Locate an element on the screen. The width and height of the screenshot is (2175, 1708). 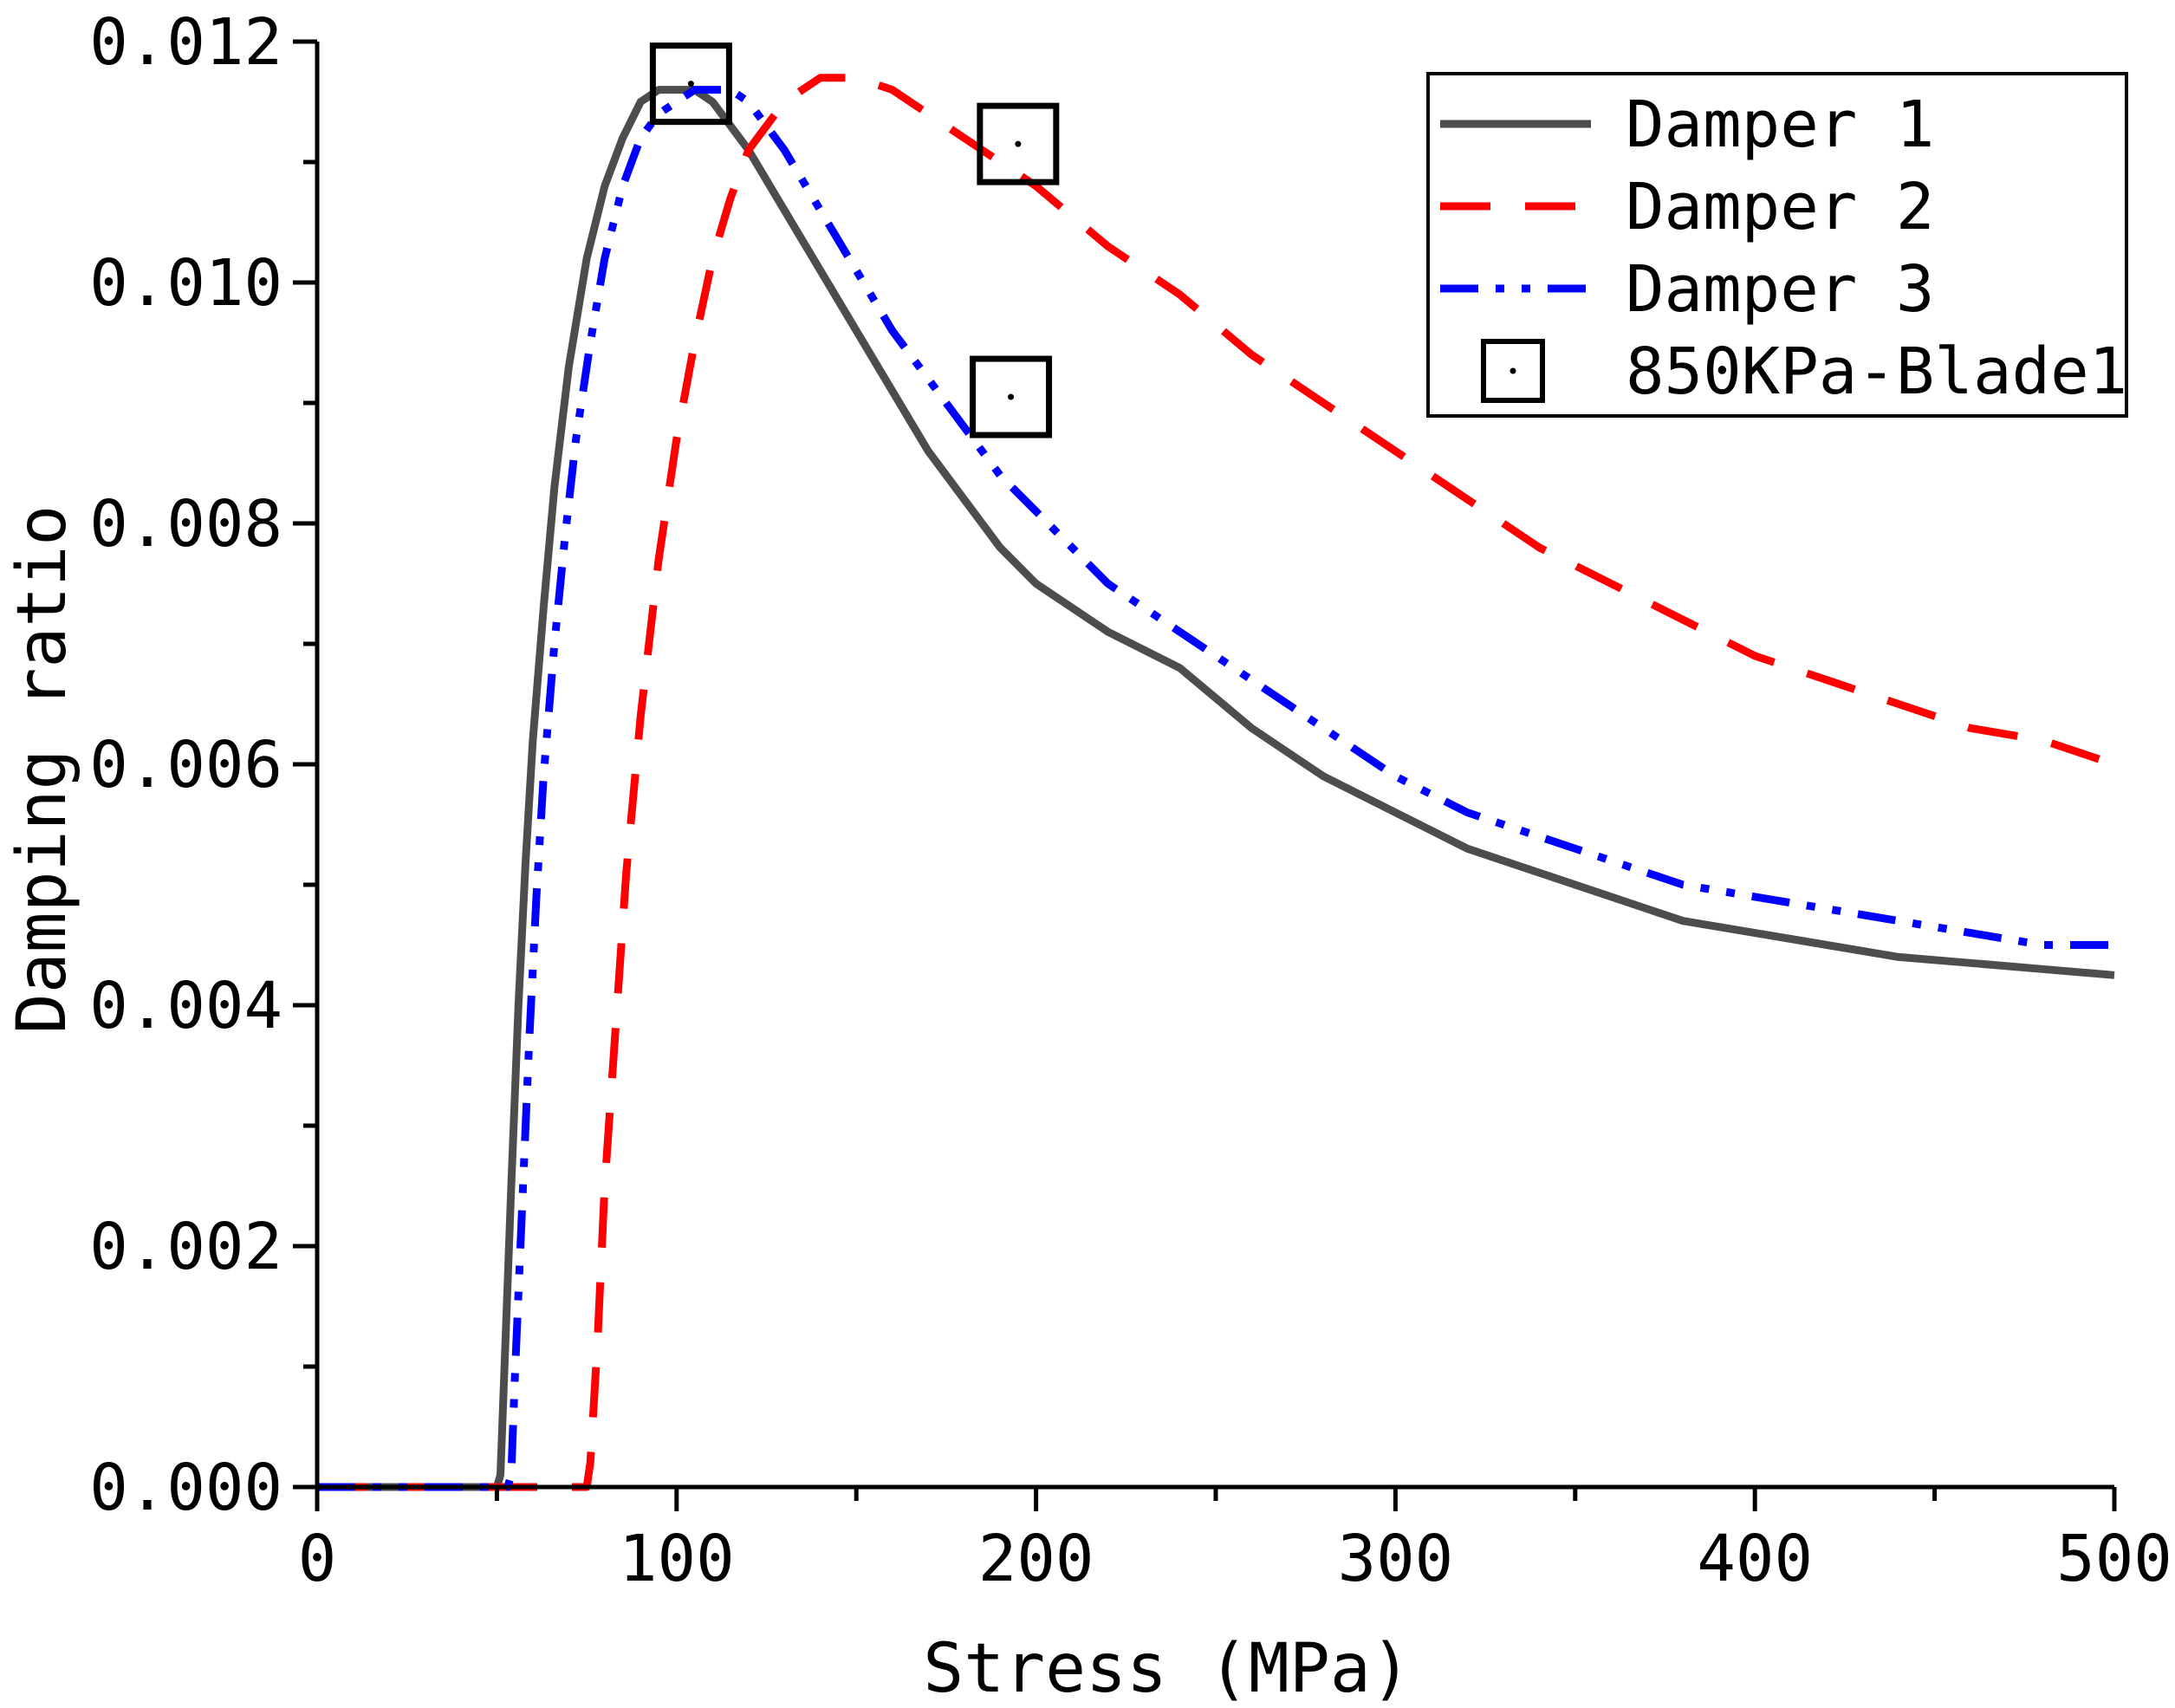
y-tick-label-5: 0.010 is located at coordinates (185, 283).